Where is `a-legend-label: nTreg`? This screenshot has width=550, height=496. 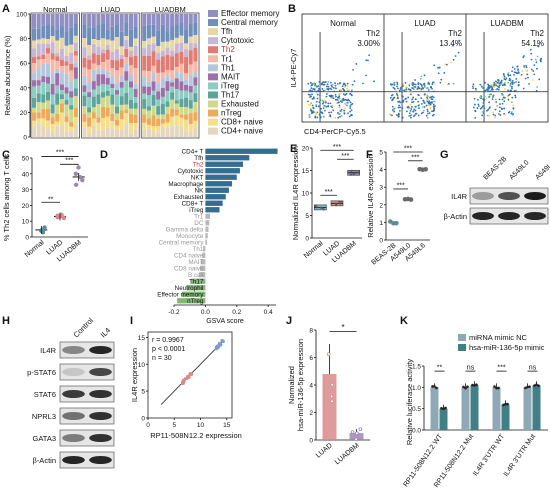
a-legend-label: nTreg is located at coordinates (231, 113).